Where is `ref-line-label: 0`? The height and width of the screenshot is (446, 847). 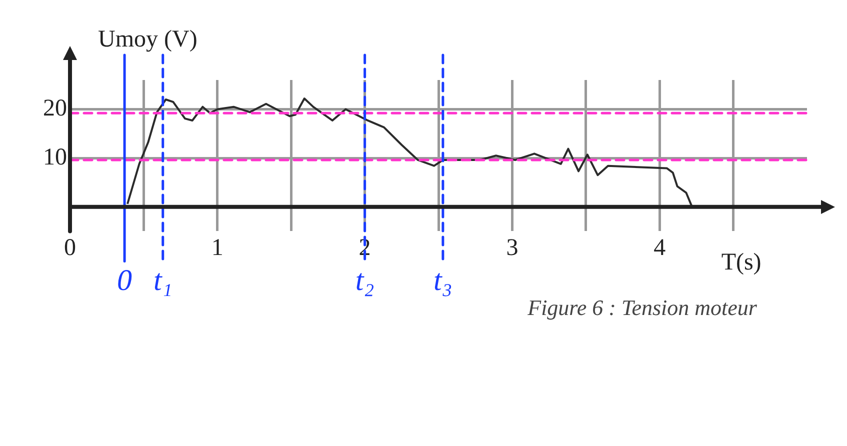
ref-line-label: 0 is located at coordinates (124, 281).